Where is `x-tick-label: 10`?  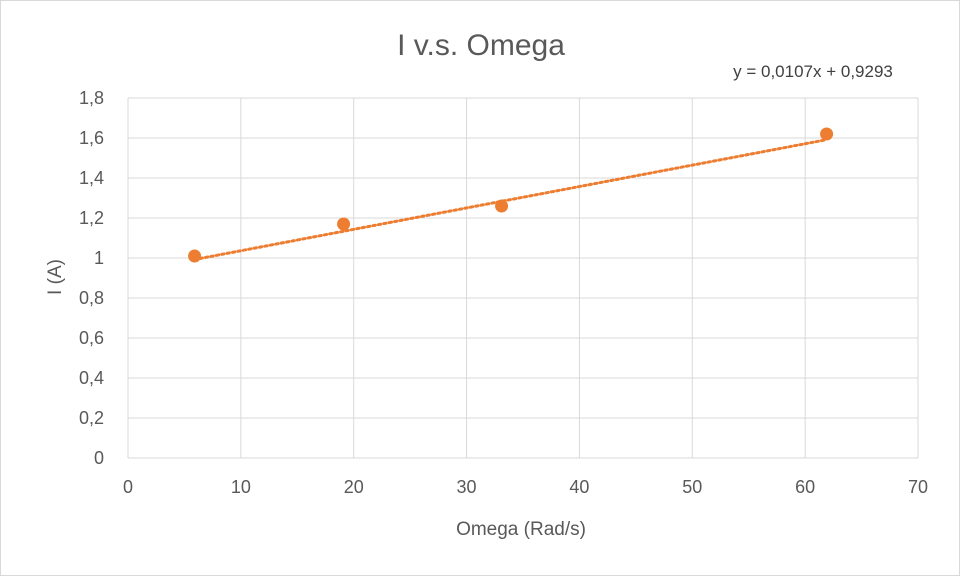 x-tick-label: 10 is located at coordinates (241, 487).